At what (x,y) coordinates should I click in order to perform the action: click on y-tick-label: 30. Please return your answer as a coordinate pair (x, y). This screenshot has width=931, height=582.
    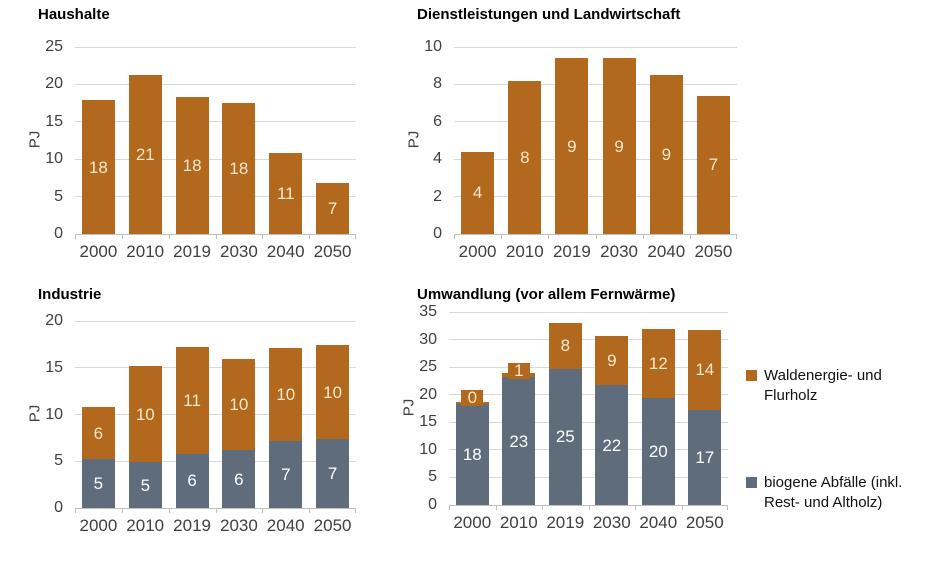
    Looking at the image, I should click on (428, 339).